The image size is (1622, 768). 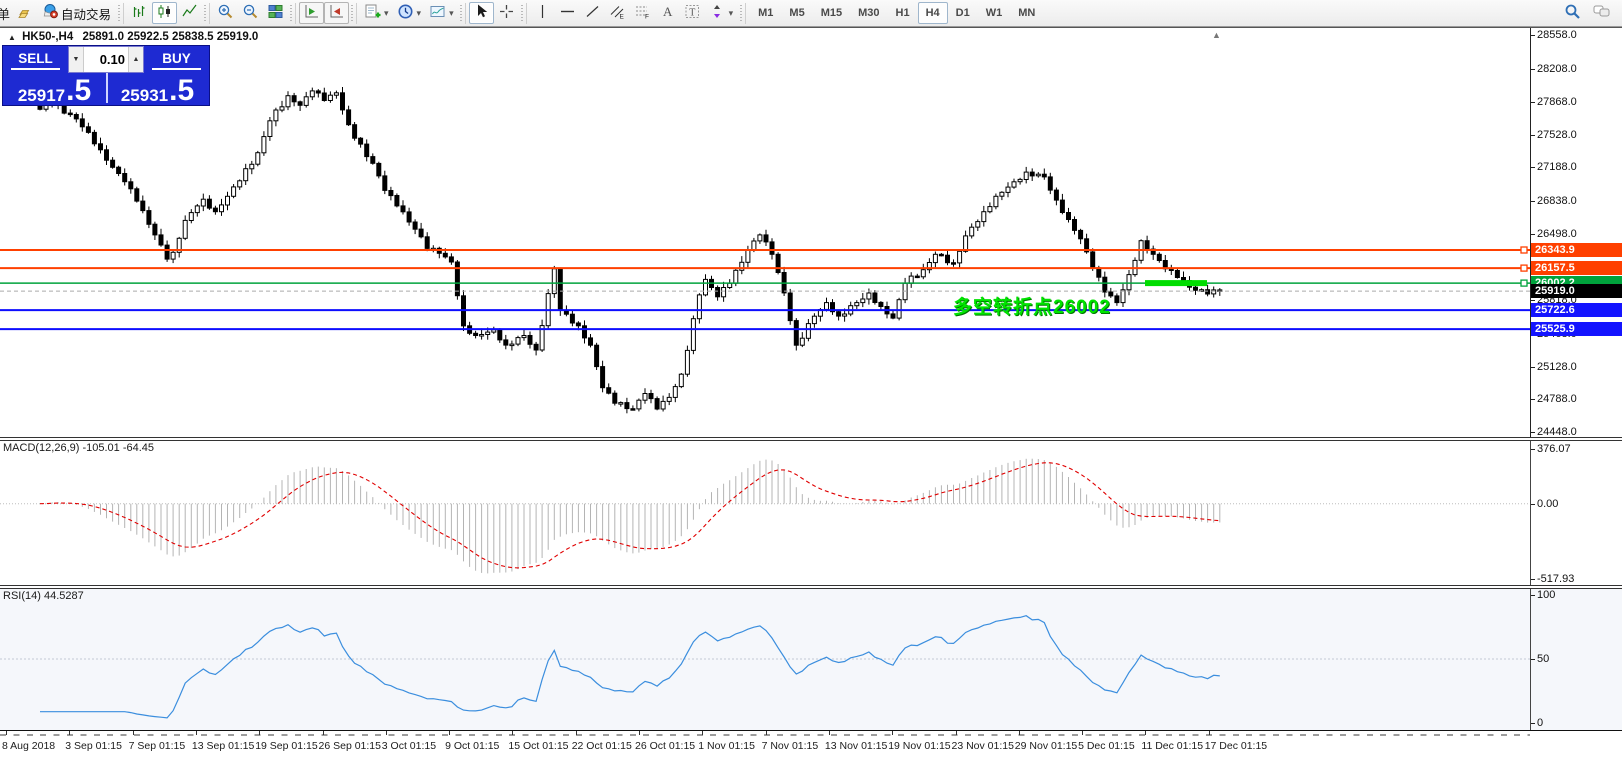 I want to click on collapse-arrow-icon: ▲, so click(x=12, y=37).